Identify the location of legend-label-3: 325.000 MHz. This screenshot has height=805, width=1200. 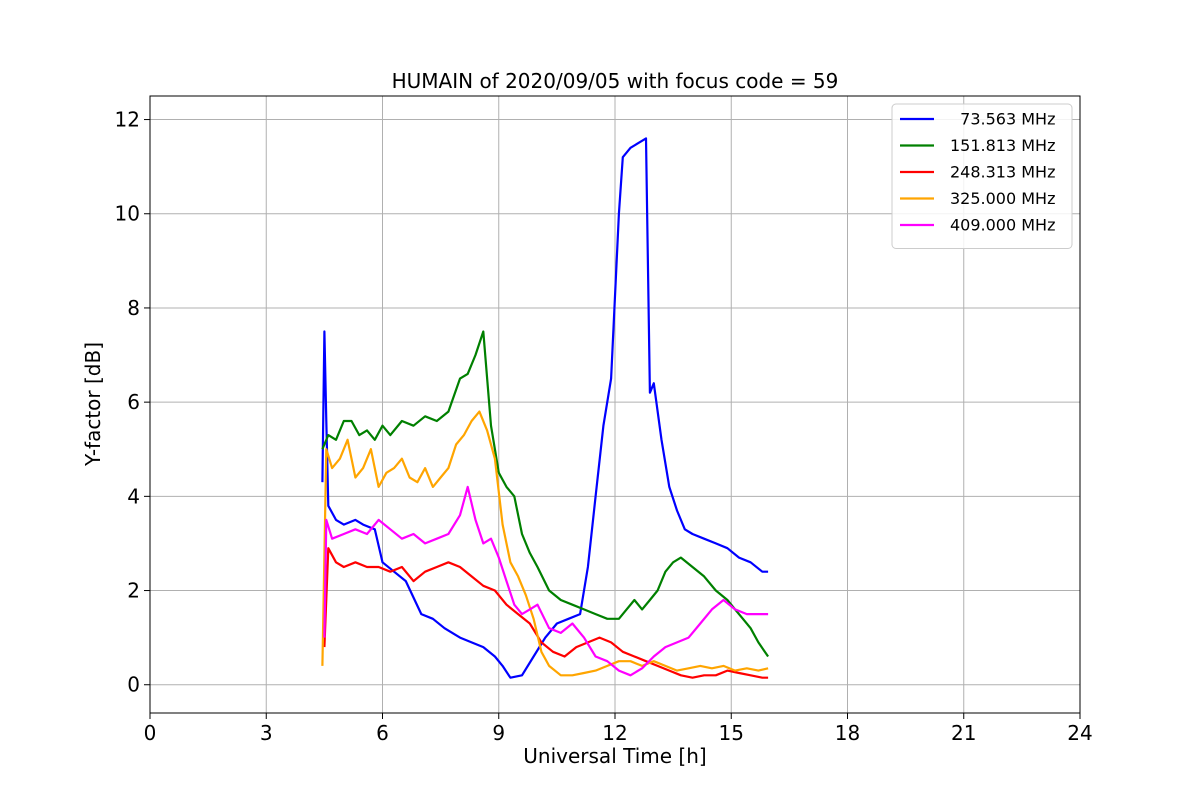
(1002, 198).